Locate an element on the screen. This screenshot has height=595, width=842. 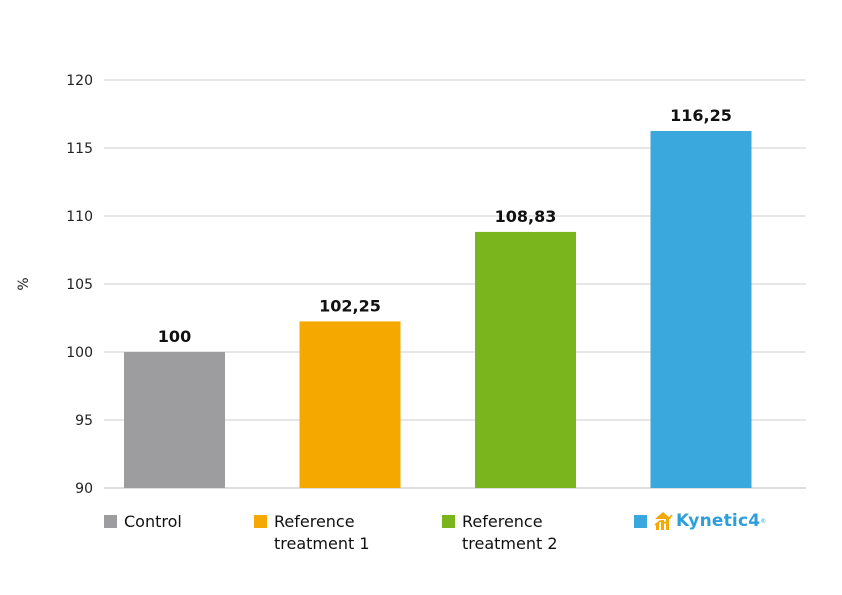
legend-swatch-control is located at coordinates (110, 521).